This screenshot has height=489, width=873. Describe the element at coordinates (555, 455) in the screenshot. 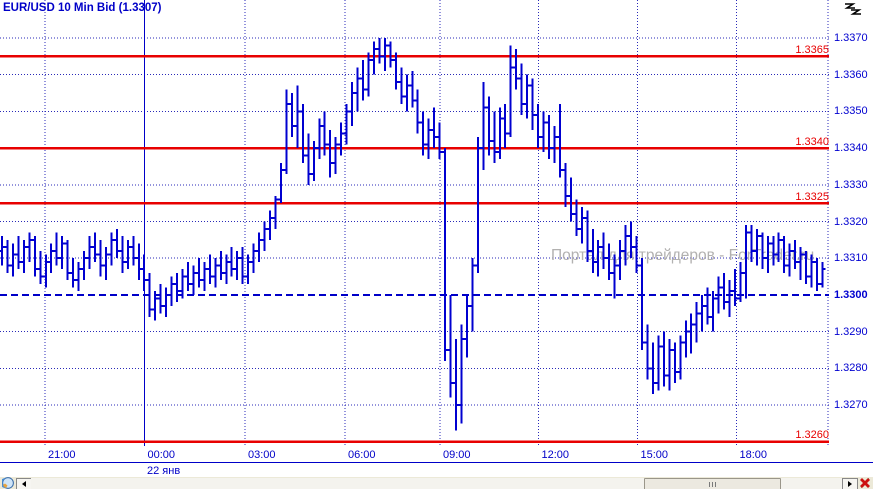

I see `time-tick-label: 12:00` at that location.